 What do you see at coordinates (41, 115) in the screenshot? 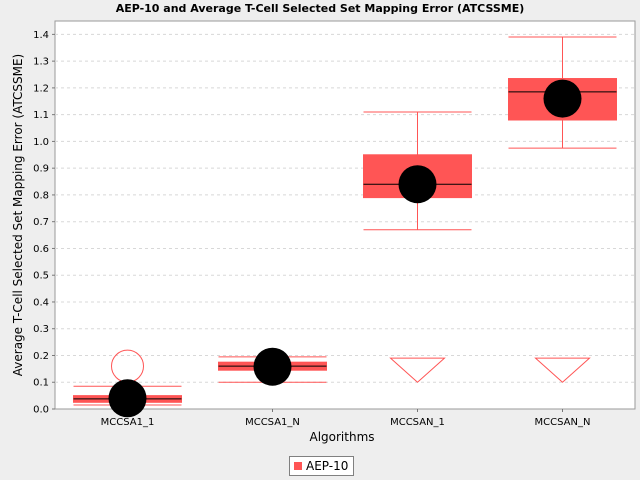
I see `y-tick-label: 1.1` at bounding box center [41, 115].